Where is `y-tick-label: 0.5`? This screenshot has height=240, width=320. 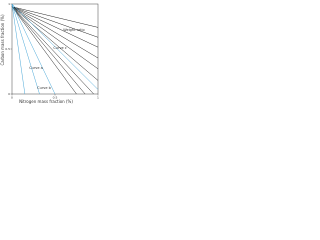 y-tick-label: 0.5 is located at coordinates (7, 49).